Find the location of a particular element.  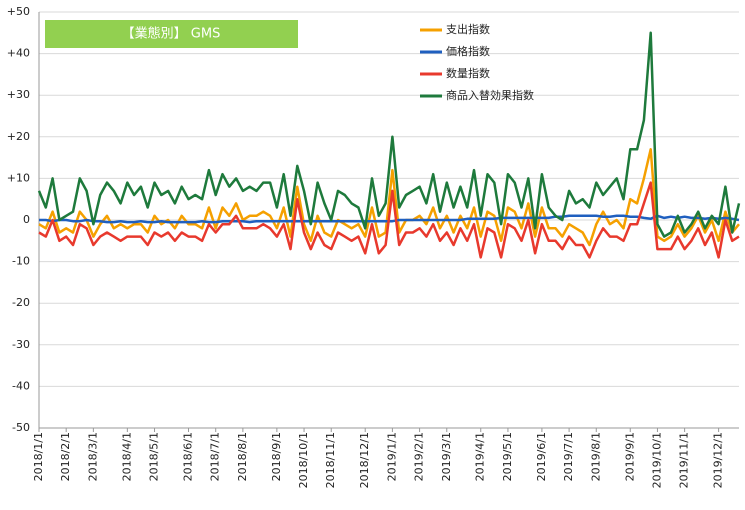

x-tick-label: 2019/1/1 is located at coordinates (391, 456).